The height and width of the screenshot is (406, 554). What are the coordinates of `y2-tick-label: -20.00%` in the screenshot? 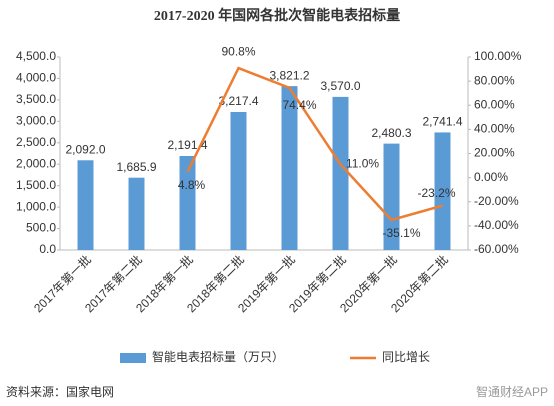 It's located at (496, 201).